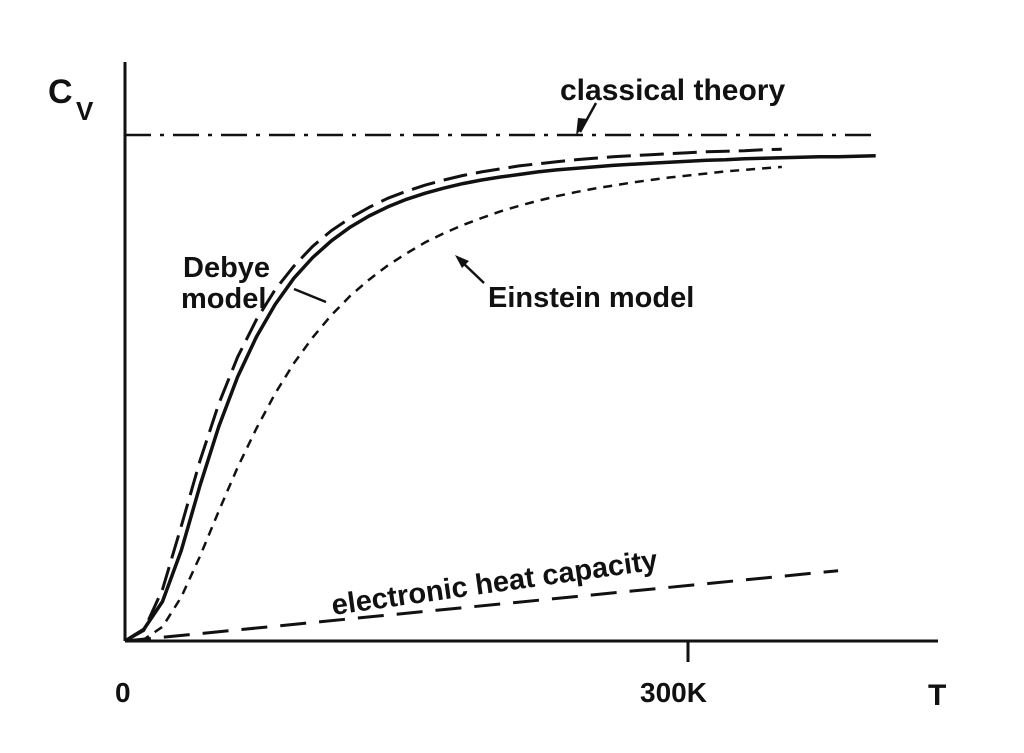 This screenshot has height=753, width=1024. I want to click on einstein-arrowhead, so click(462, 261).